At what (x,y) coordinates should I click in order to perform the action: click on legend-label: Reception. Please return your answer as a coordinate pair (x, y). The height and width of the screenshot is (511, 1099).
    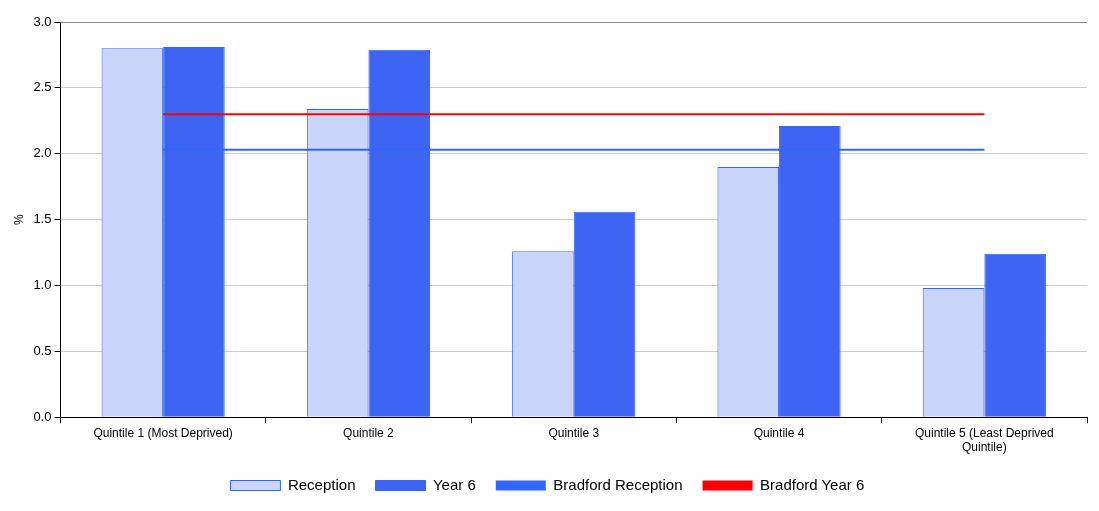
    Looking at the image, I should click on (321, 484).